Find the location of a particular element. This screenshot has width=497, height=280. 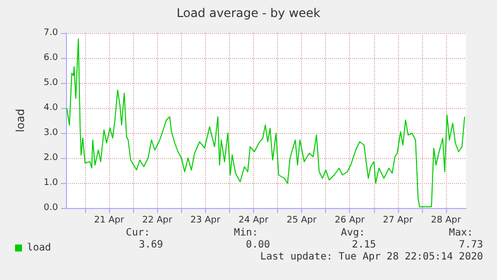

x-tick-label: 26 Apr is located at coordinates (349, 221).